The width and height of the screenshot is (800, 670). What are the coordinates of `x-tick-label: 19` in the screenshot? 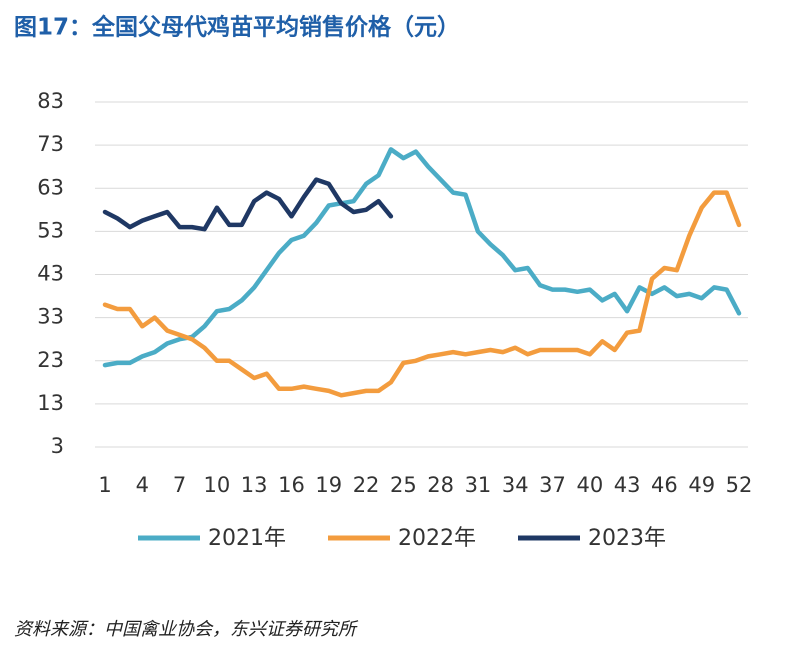 It's located at (328, 485).